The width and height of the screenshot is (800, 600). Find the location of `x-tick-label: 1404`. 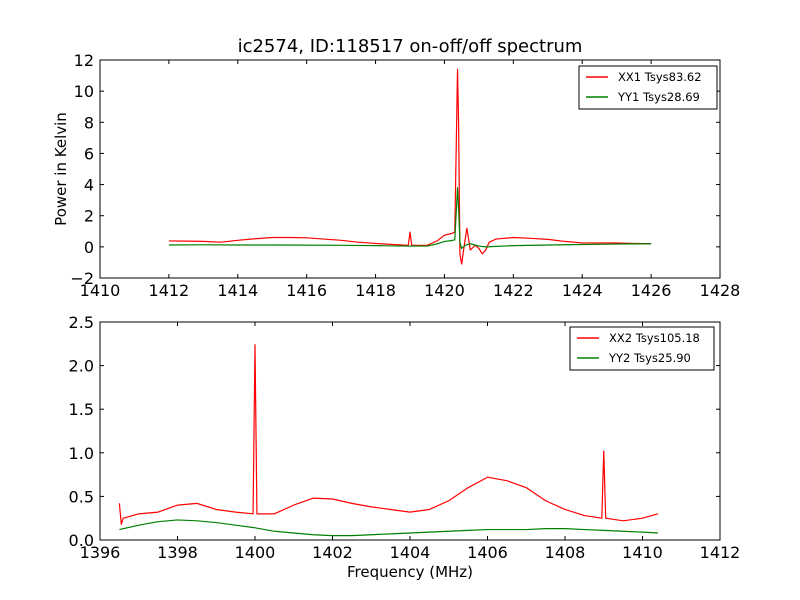

x-tick-label: 1404 is located at coordinates (410, 552).